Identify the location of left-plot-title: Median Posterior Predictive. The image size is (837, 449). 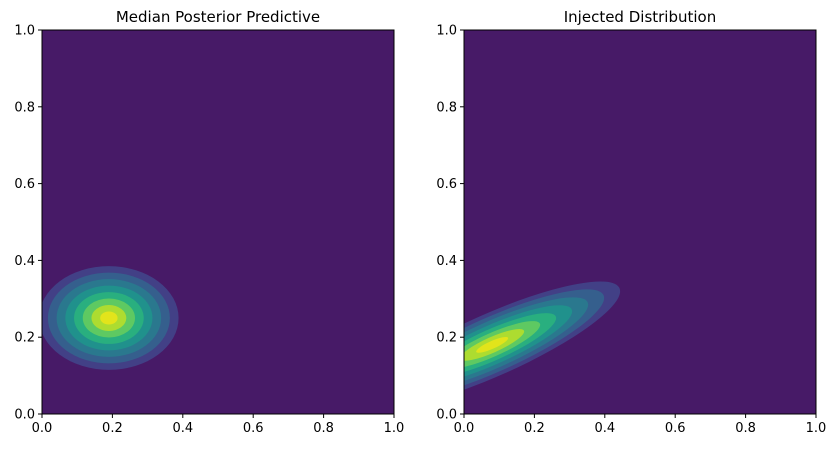
(218, 17).